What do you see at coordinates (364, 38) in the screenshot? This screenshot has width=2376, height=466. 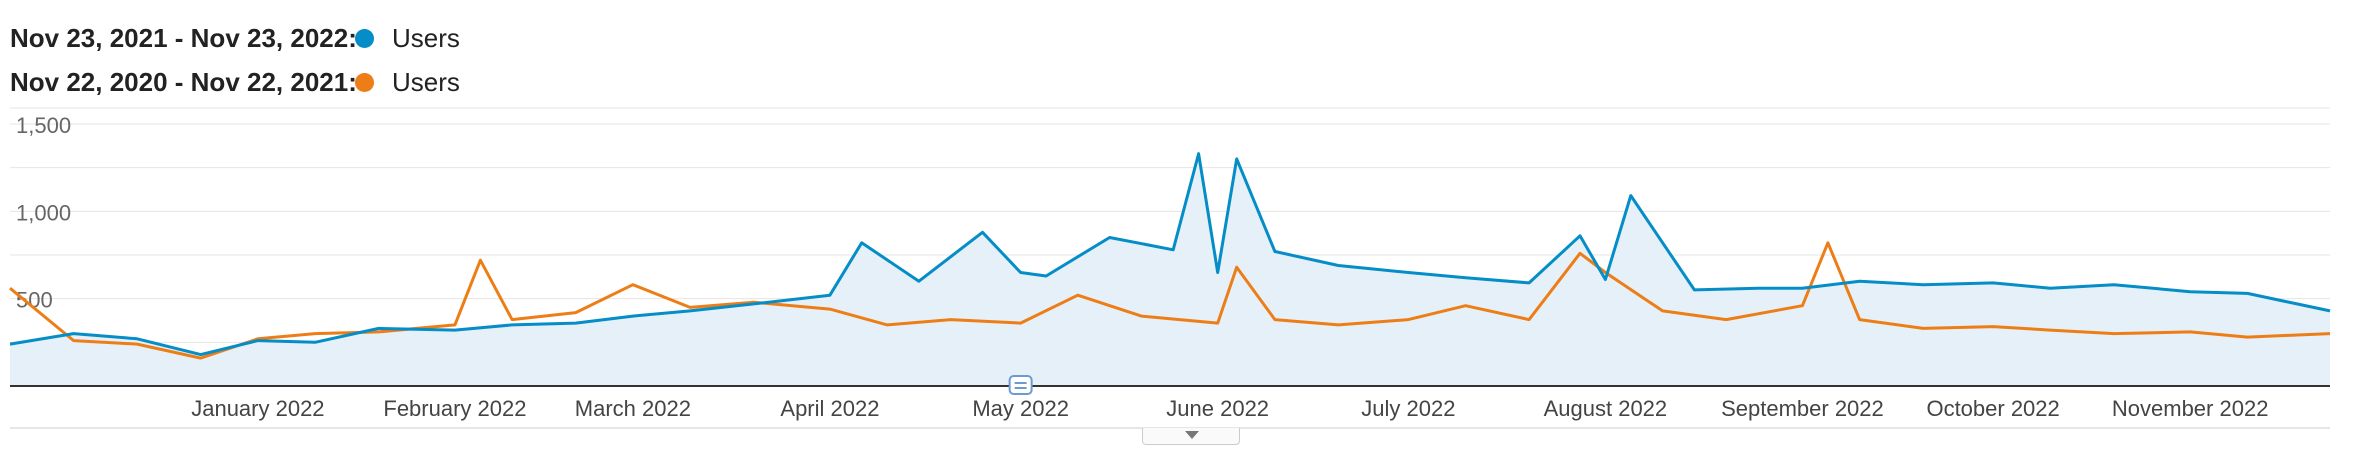 I see `legend-current-dot` at bounding box center [364, 38].